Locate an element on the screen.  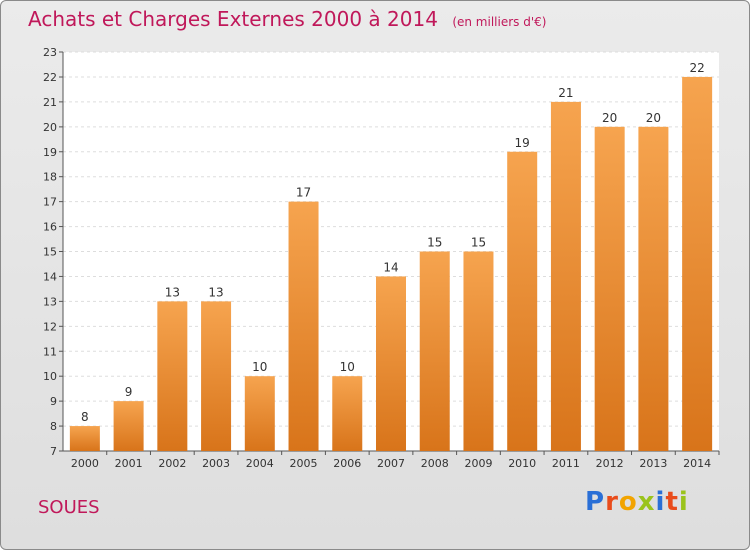
y-tick-label: 23 is located at coordinates (50, 52).